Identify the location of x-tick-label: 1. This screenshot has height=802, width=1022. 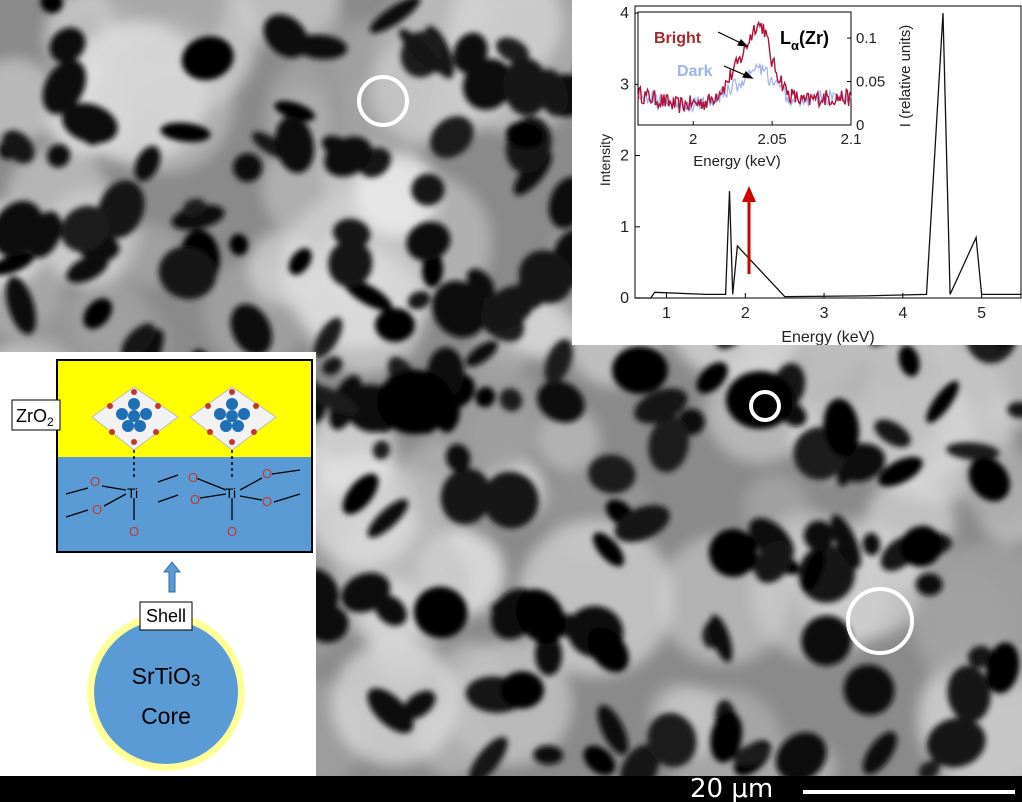
(666, 313).